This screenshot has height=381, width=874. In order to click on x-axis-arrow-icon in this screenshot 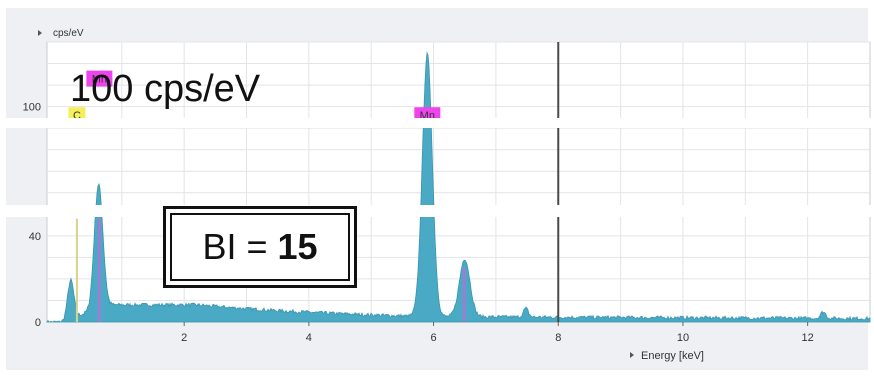, I will do `click(632, 355)`.